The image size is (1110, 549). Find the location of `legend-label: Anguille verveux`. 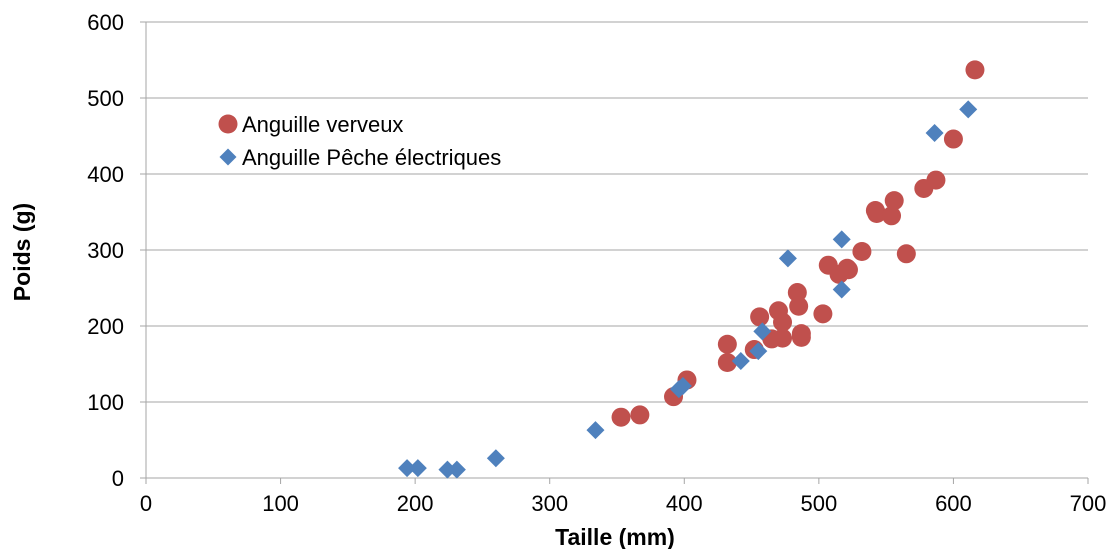

legend-label: Anguille verveux is located at coordinates (322, 124).